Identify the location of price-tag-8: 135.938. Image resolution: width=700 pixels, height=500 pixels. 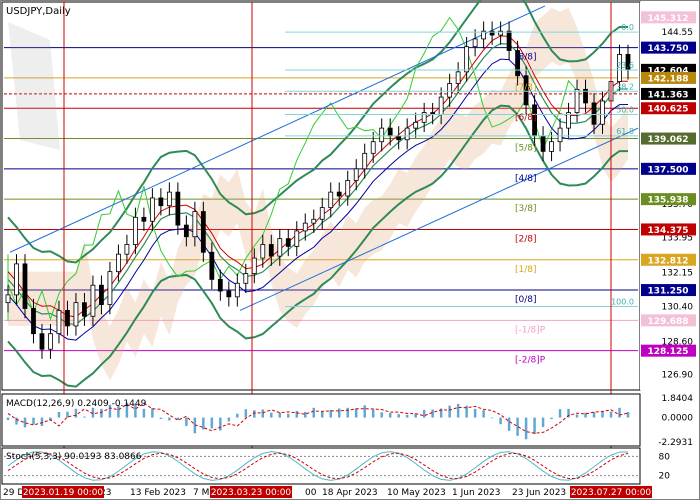
(668, 201).